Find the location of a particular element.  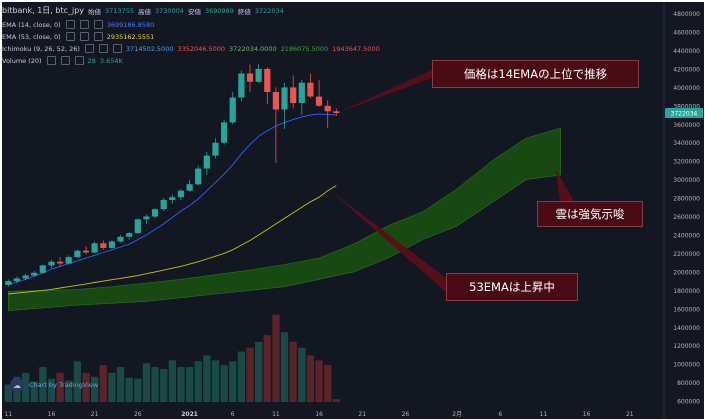

volume-value-2: 3.654K is located at coordinates (111, 60).